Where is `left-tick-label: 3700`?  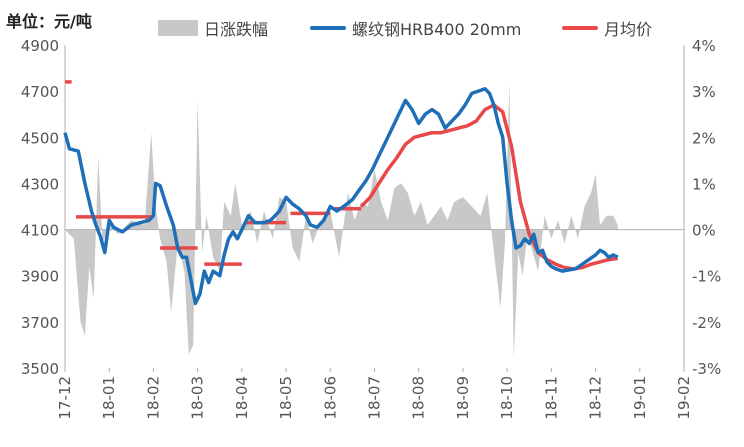 left-tick-label: 3700 is located at coordinates (40, 323).